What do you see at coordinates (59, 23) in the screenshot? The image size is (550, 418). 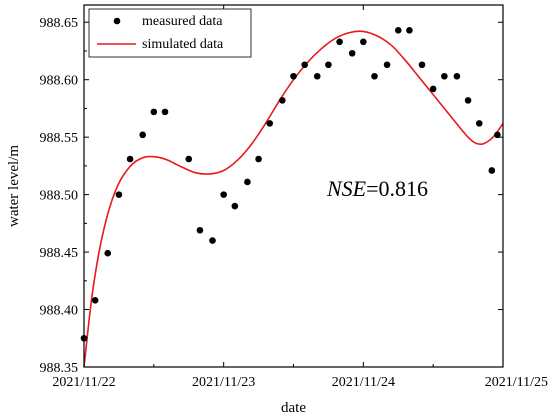 I see `y-tick-label: 988.65` at bounding box center [59, 23].